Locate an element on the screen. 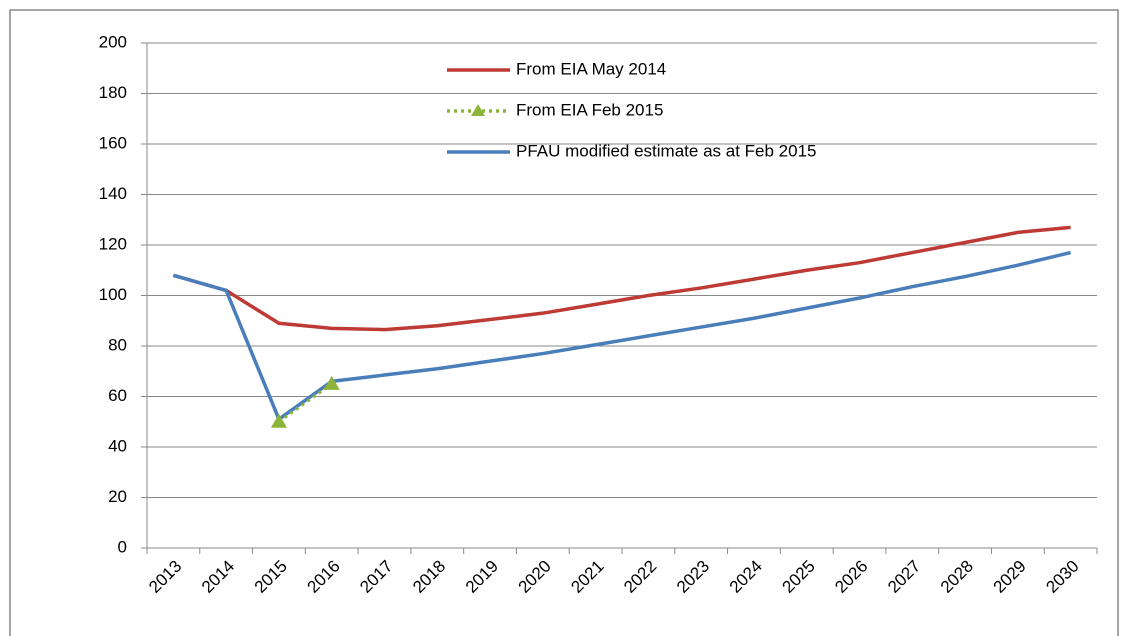 The width and height of the screenshot is (1124, 636). y-tick-label: 160 is located at coordinates (113, 142).